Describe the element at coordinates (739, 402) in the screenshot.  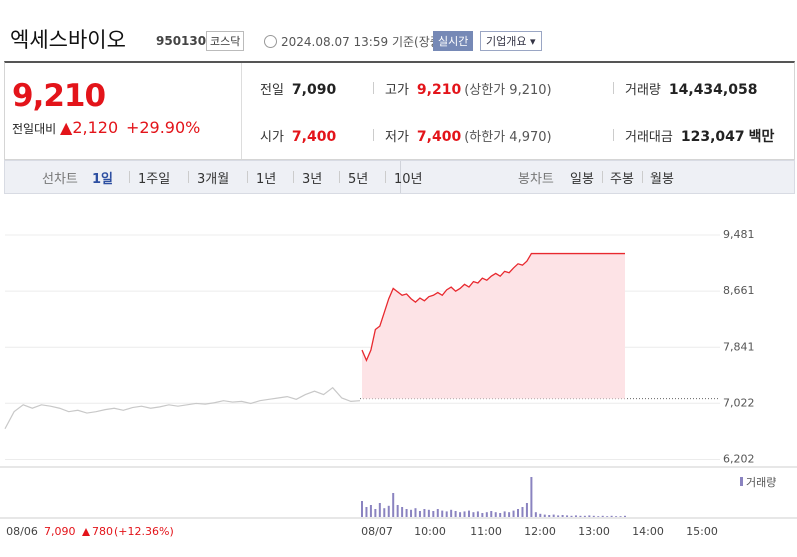
I see `y-tick-label: 7,022` at that location.